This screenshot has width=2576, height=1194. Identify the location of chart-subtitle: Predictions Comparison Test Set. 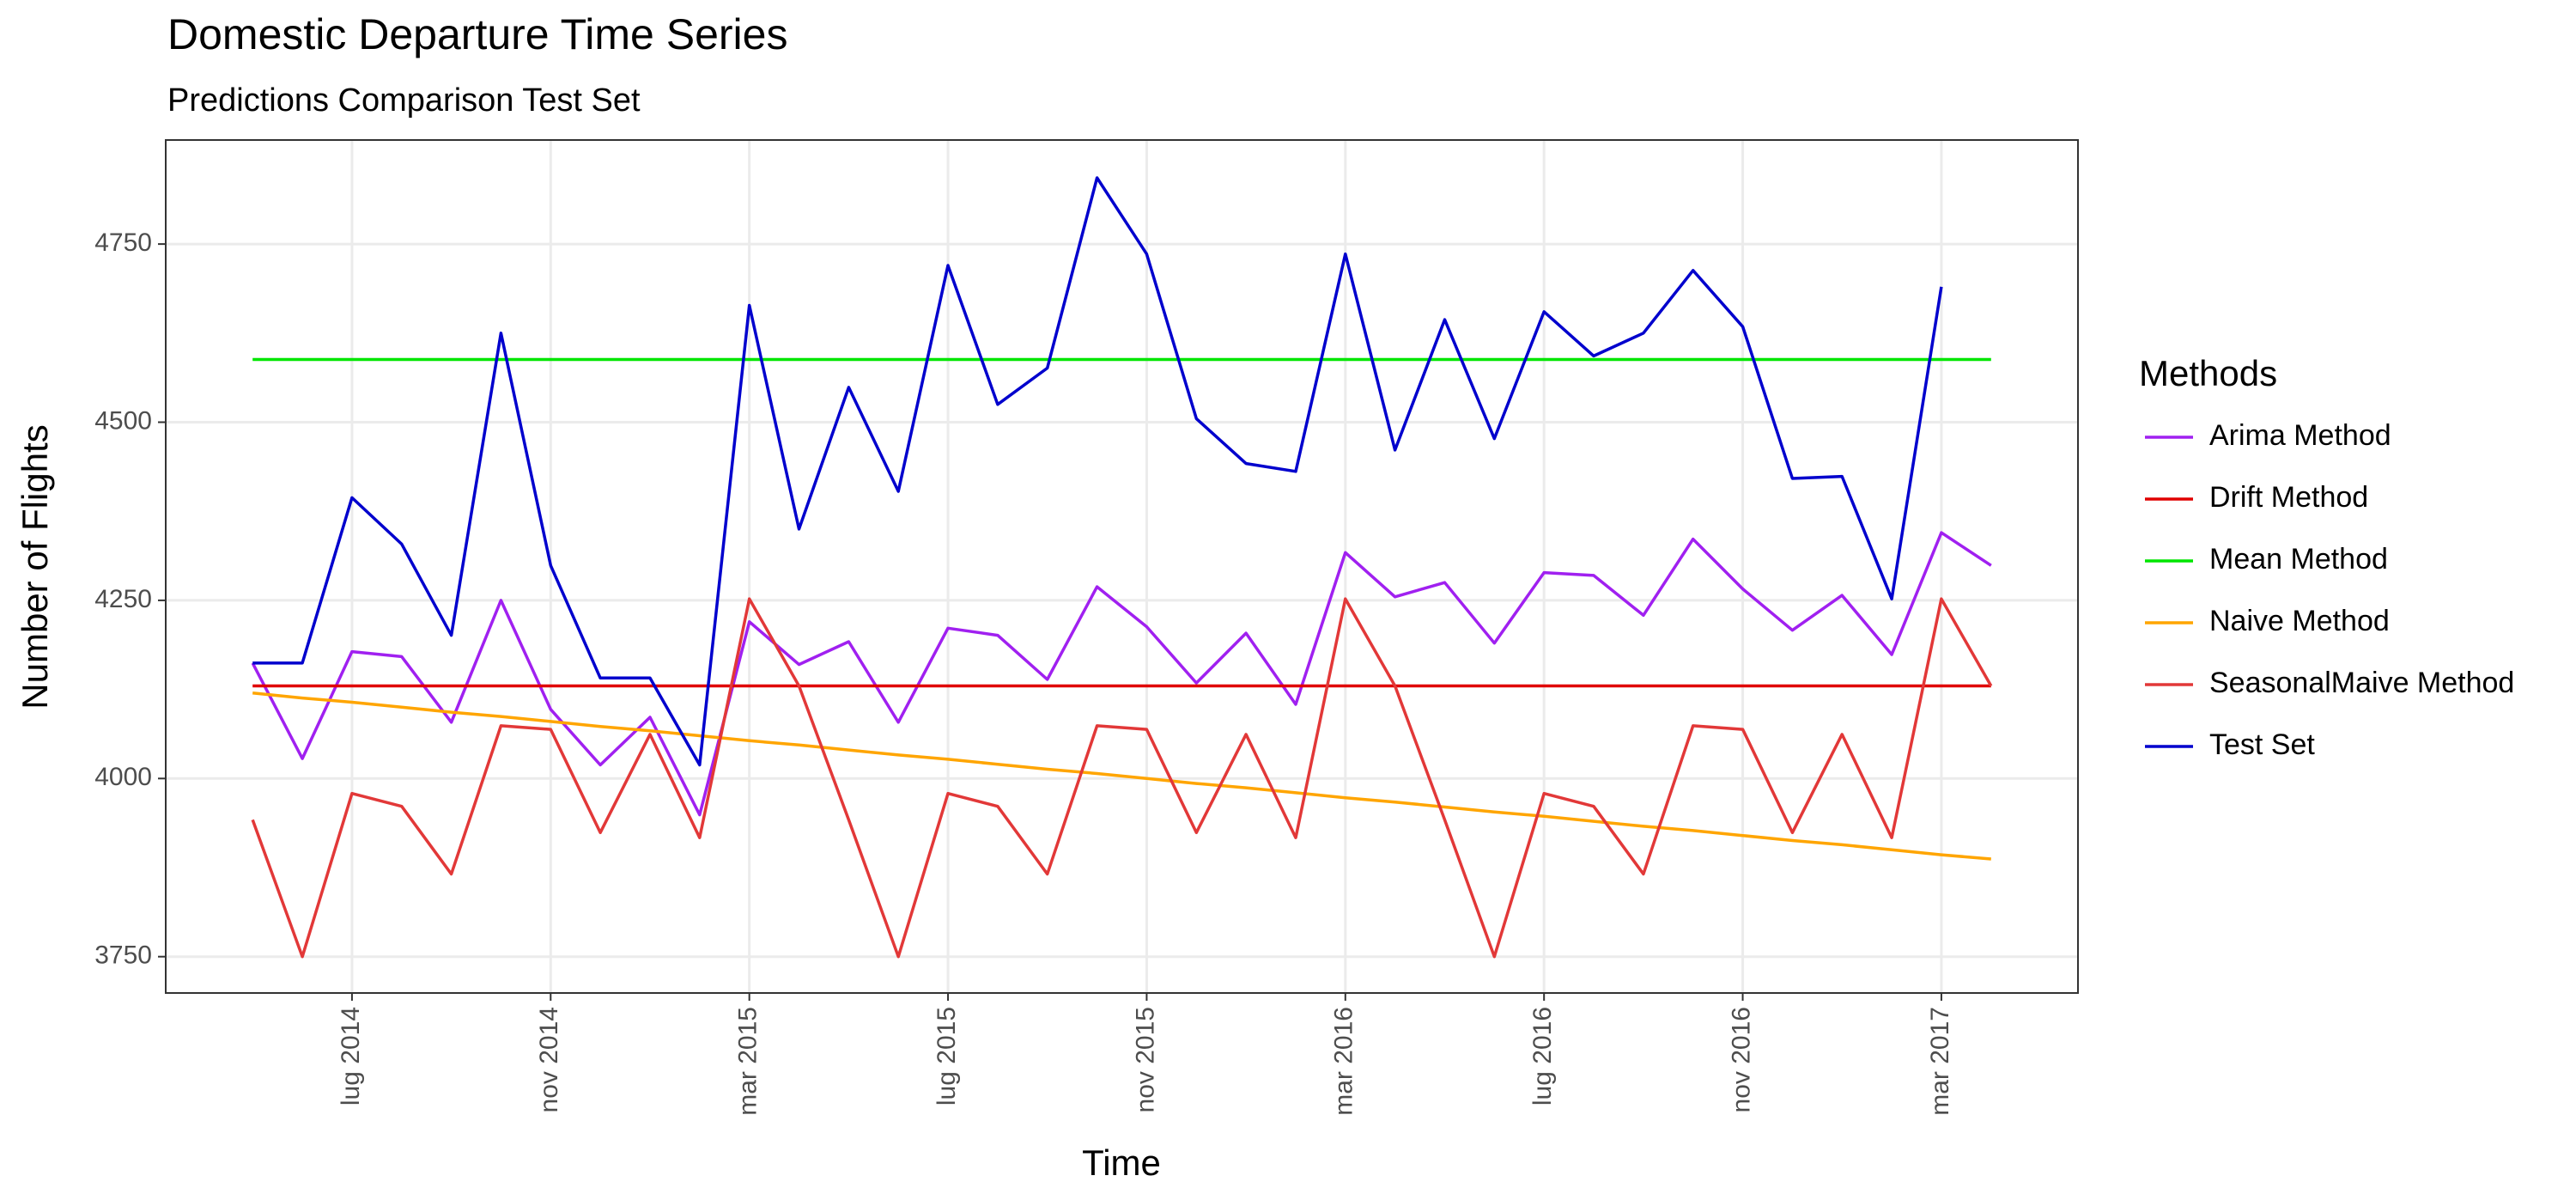
(404, 100).